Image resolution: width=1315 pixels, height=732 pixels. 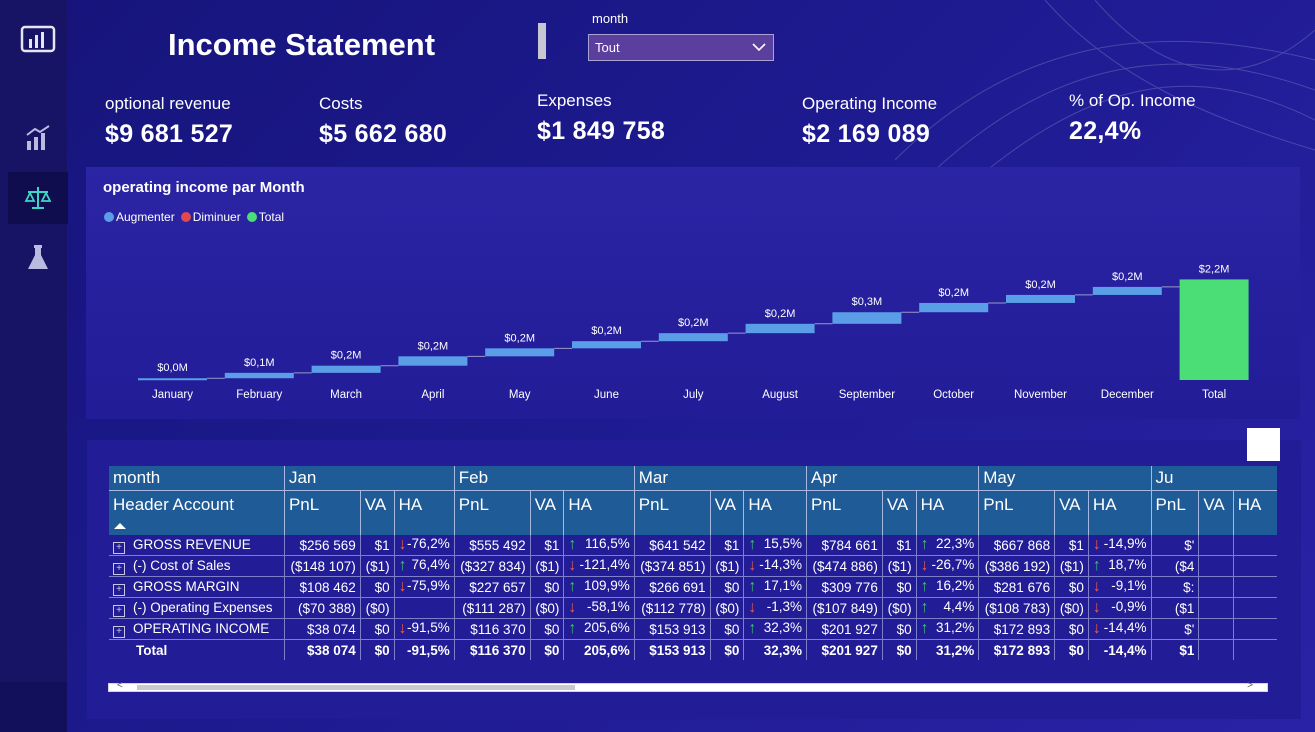 What do you see at coordinates (1250, 685) in the screenshot?
I see `scroll-right-arrow: >` at bounding box center [1250, 685].